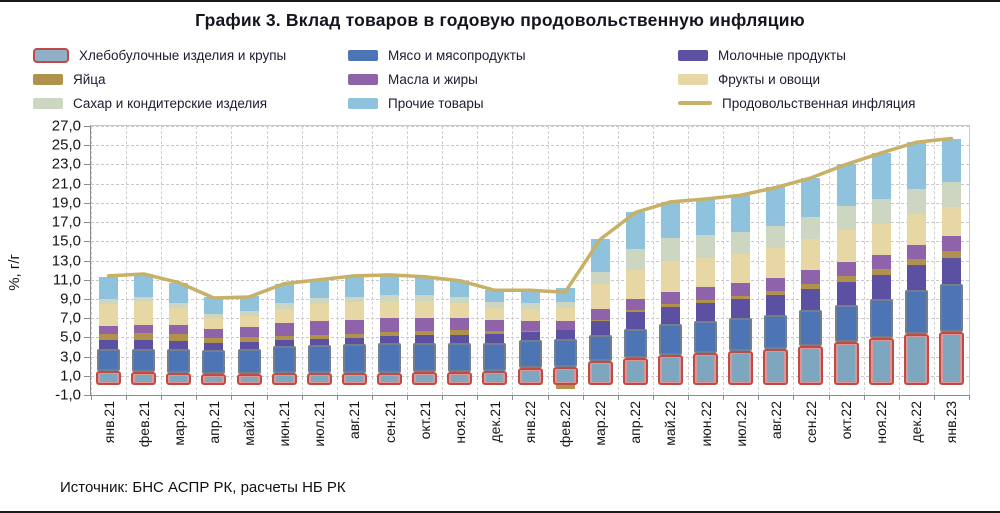  What do you see at coordinates (66, 222) in the screenshot?
I see `y-tick-label: 17,0` at bounding box center [66, 222].